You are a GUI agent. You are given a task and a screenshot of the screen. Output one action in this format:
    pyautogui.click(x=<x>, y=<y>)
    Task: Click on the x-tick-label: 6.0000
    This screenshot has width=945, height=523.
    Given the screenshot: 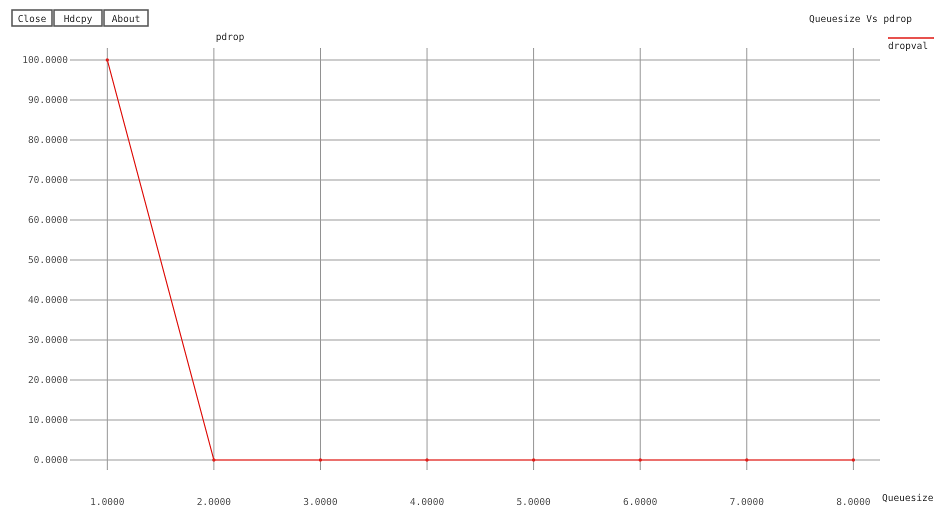 What is the action you would take?
    pyautogui.click(x=640, y=502)
    